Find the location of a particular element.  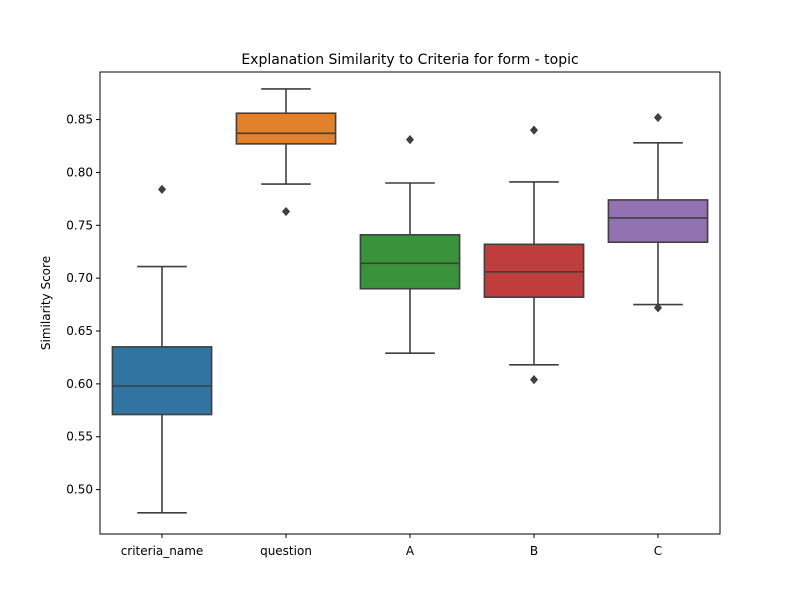

x-tick-label: C is located at coordinates (658, 551).